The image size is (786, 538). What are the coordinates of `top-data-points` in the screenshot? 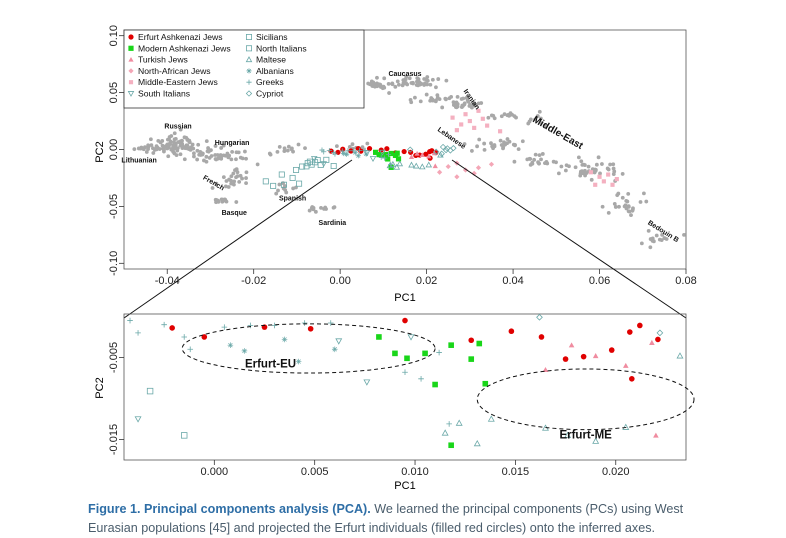 It's located at (440, 148).